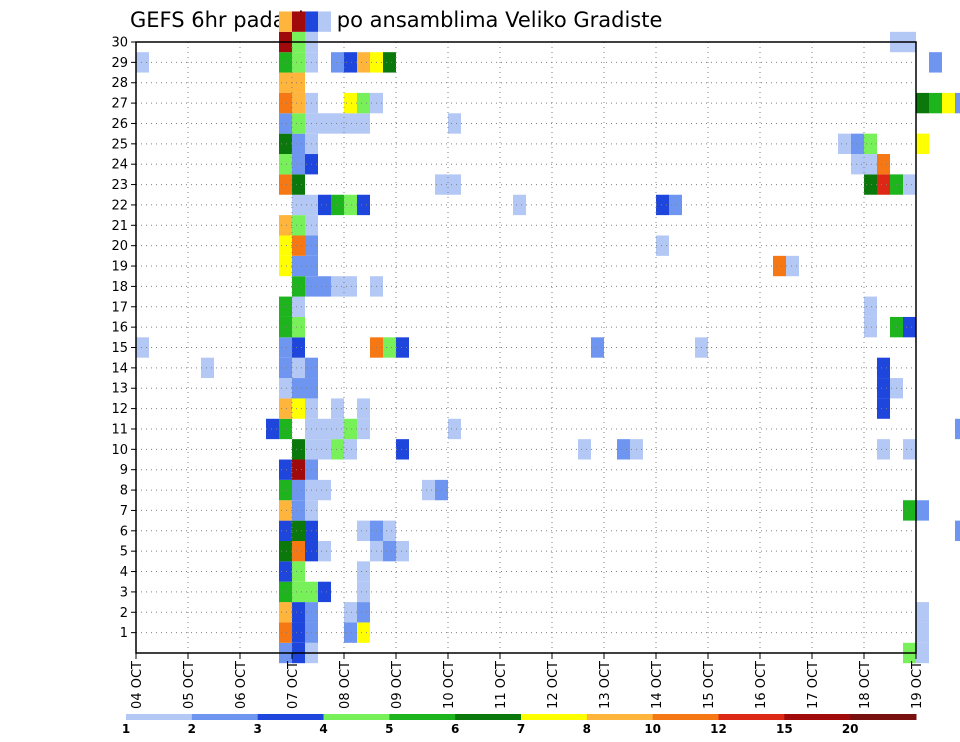 The height and width of the screenshot is (742, 960). I want to click on y-tick-label: 12, so click(119, 409).